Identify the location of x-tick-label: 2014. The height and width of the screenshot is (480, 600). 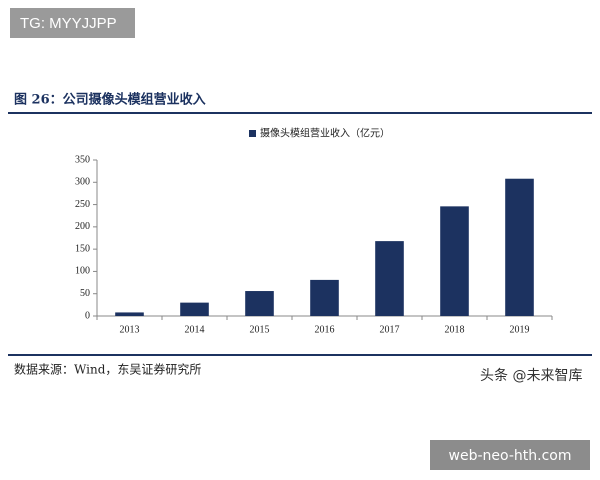
(195, 329).